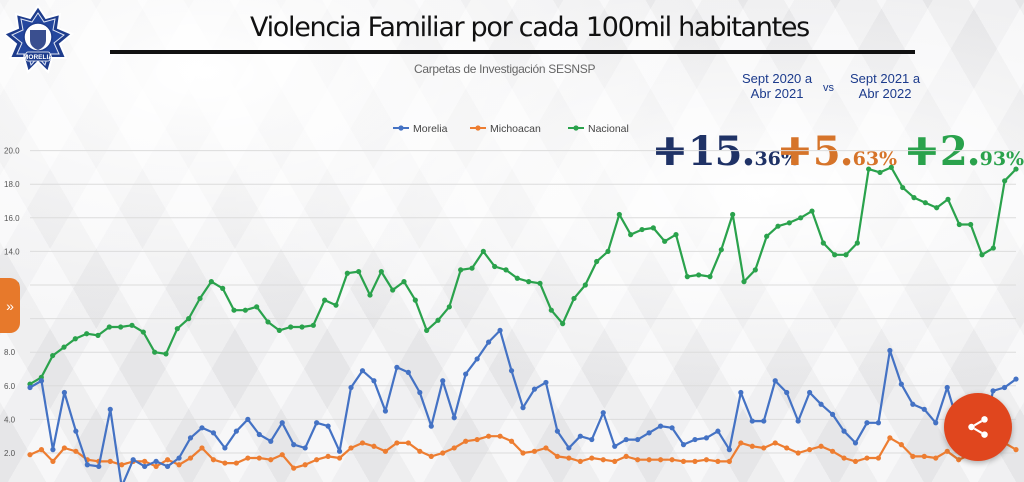 Image resolution: width=1024 pixels, height=482 pixels. What do you see at coordinates (960, 151) in the screenshot?
I see `stat-nacional-big: 2.` at bounding box center [960, 151].